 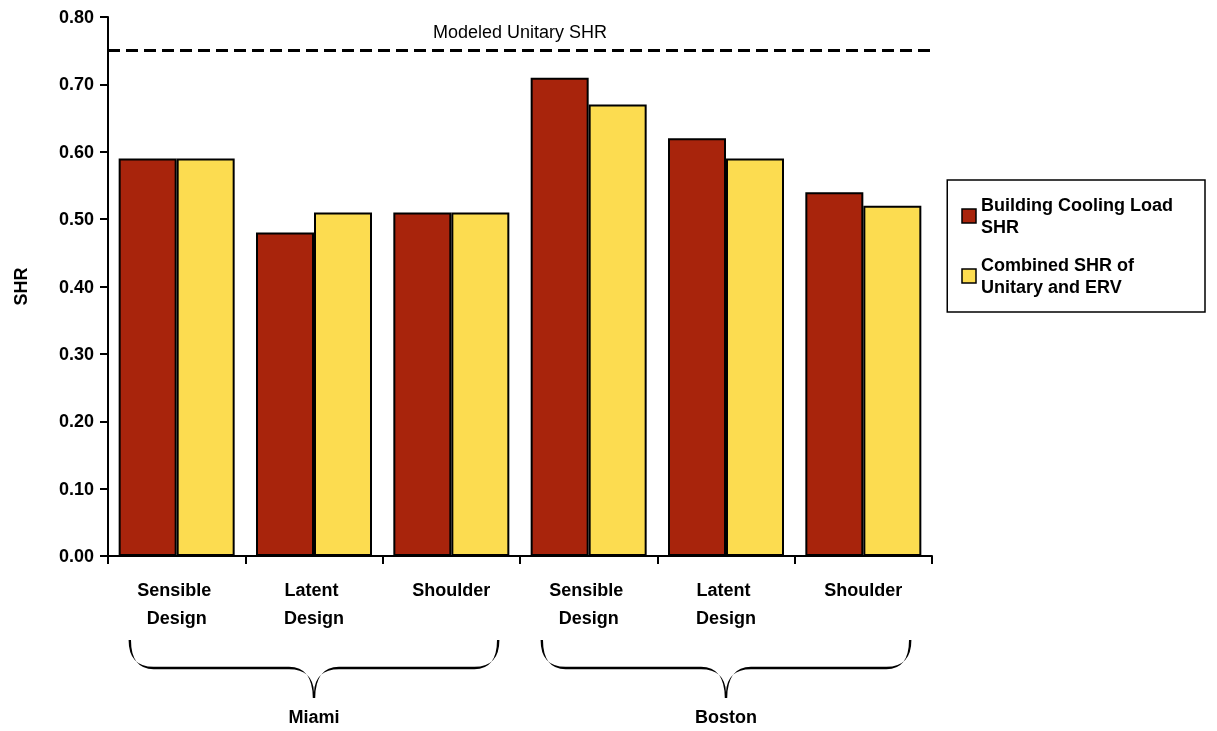 I want to click on y-tick-label: 0.10, so click(x=76, y=488).